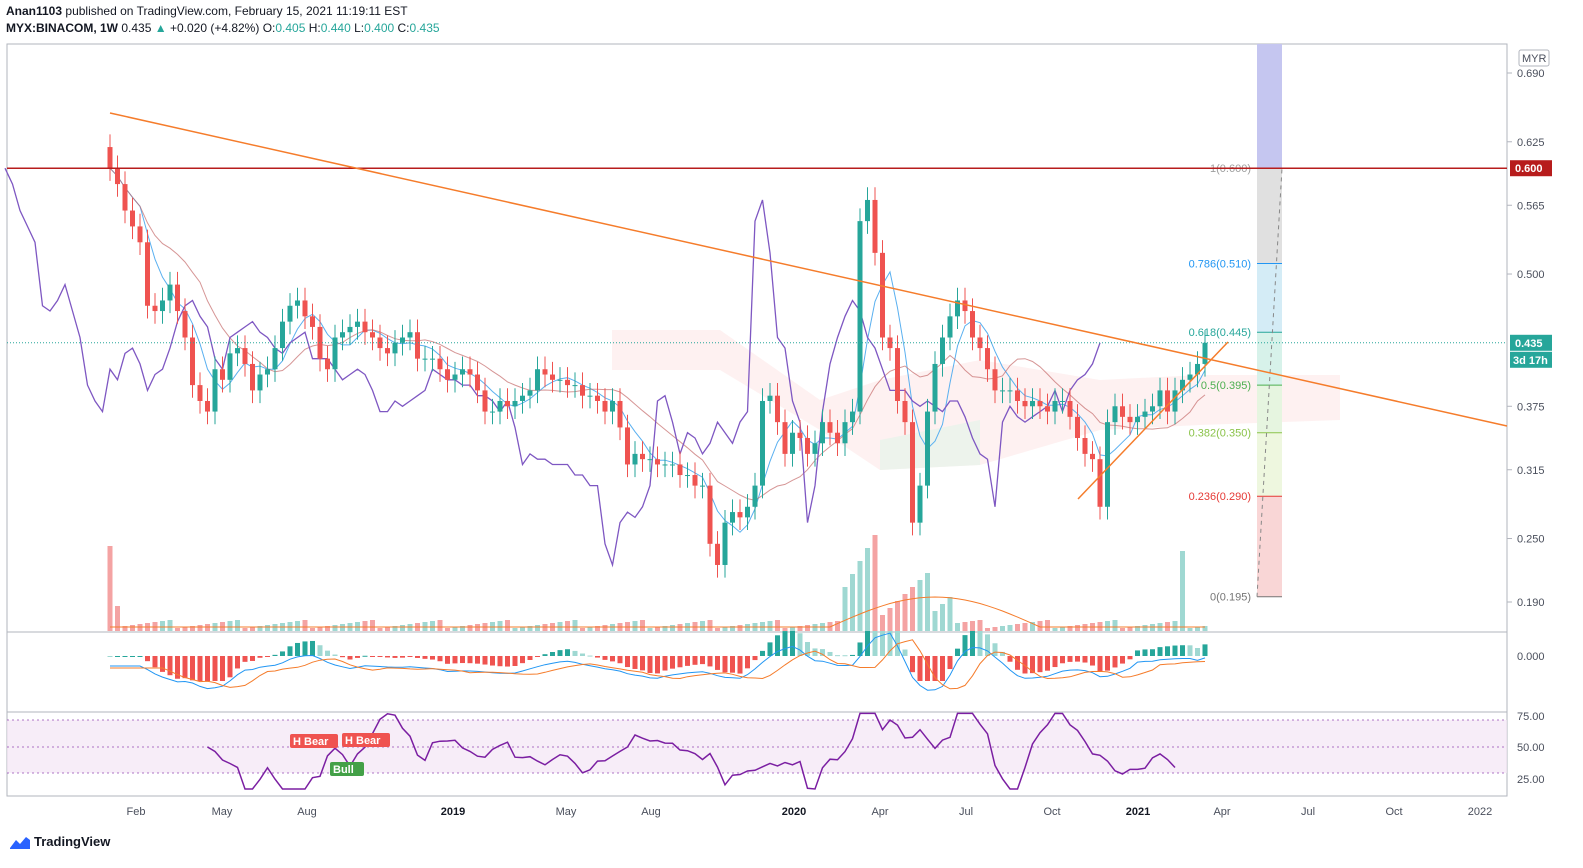  Describe the element at coordinates (976, 400) in the screenshot. I see `ichimoku-cloud` at that location.